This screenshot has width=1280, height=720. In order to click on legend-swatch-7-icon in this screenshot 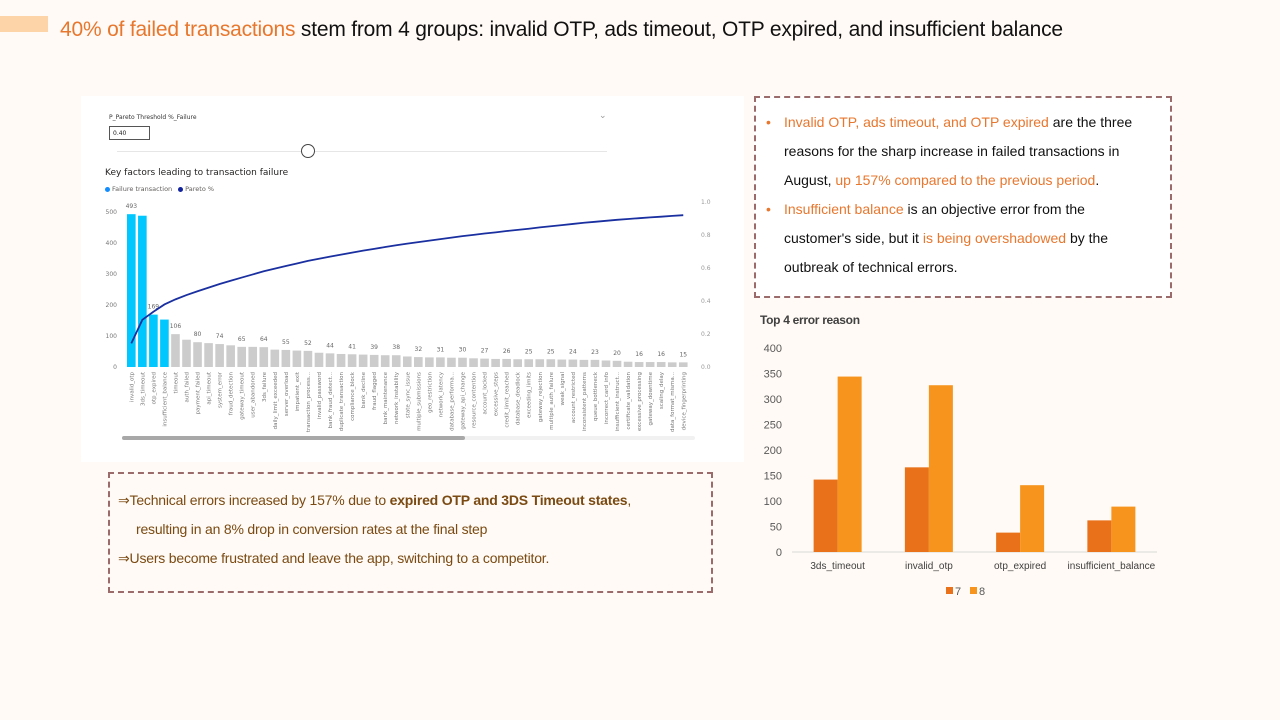, I will do `click(949, 590)`.